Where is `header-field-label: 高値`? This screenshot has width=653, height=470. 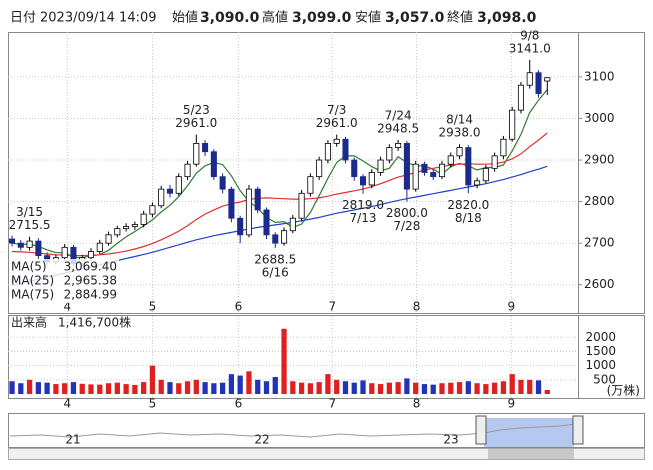 header-field-label: 高値 is located at coordinates (275, 18).